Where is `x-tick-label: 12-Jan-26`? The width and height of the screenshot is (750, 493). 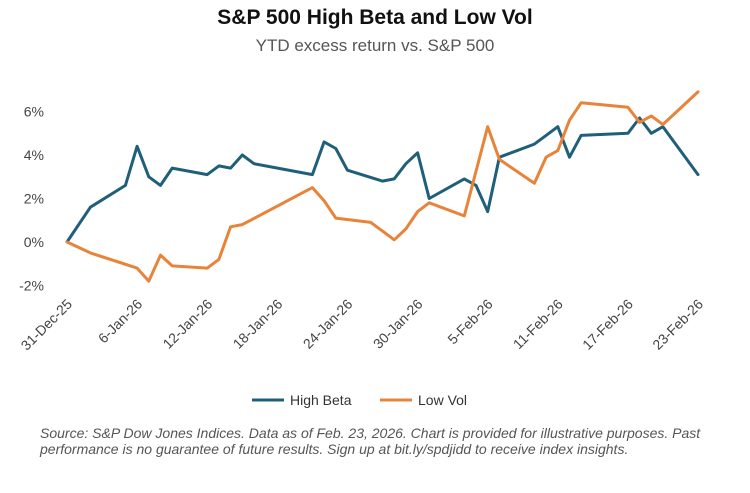
x-tick-label: 12-Jan-26 is located at coordinates (187, 324).